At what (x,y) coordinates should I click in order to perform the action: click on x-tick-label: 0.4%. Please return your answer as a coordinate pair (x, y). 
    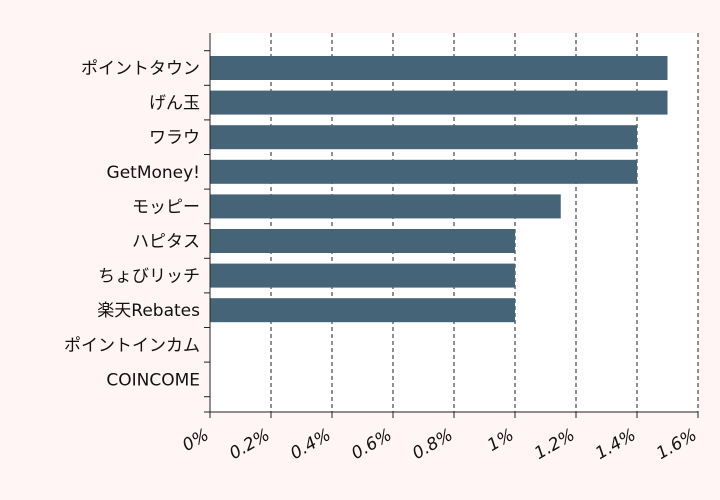
    Looking at the image, I should click on (310, 444).